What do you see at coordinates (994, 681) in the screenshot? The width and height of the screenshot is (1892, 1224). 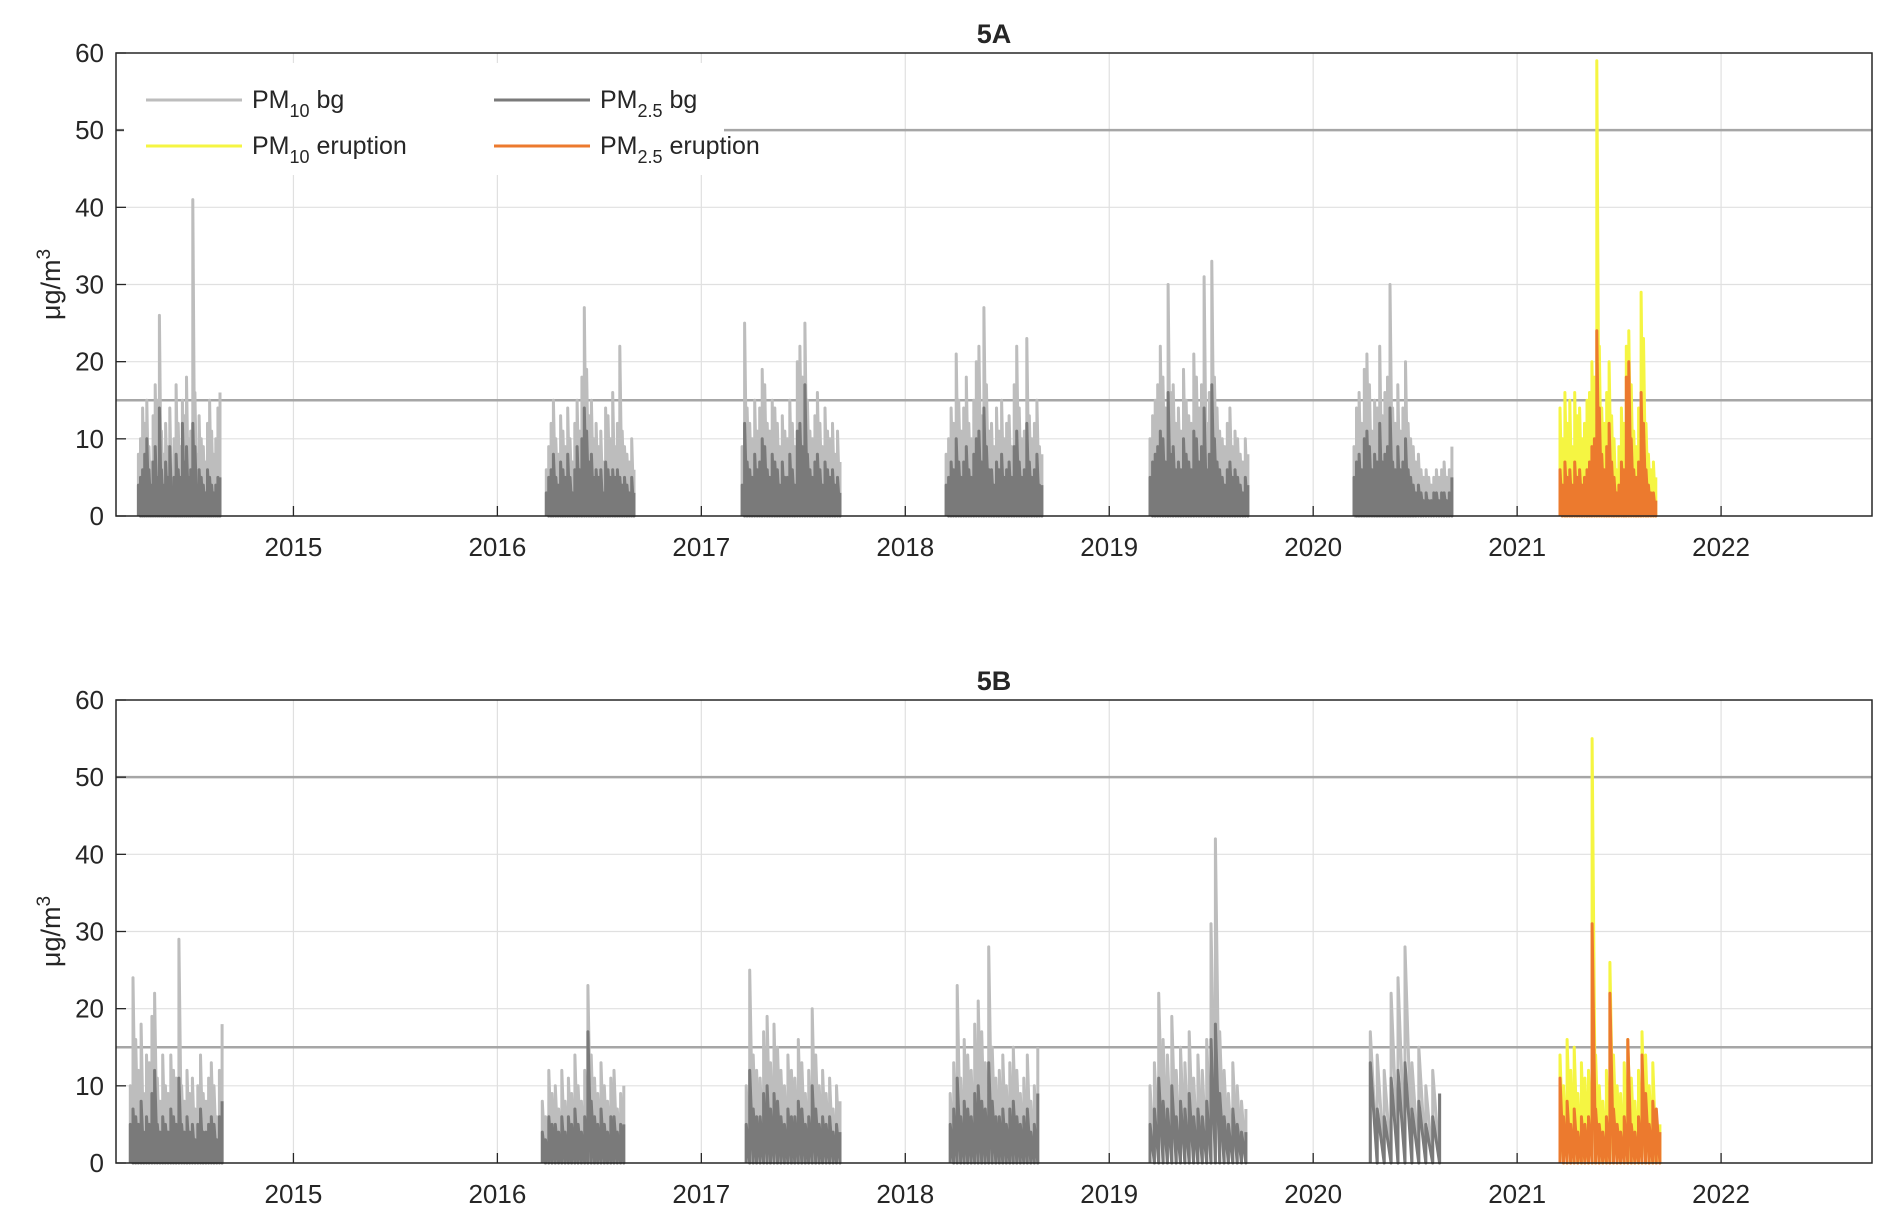 I see `chart-title: 5B` at bounding box center [994, 681].